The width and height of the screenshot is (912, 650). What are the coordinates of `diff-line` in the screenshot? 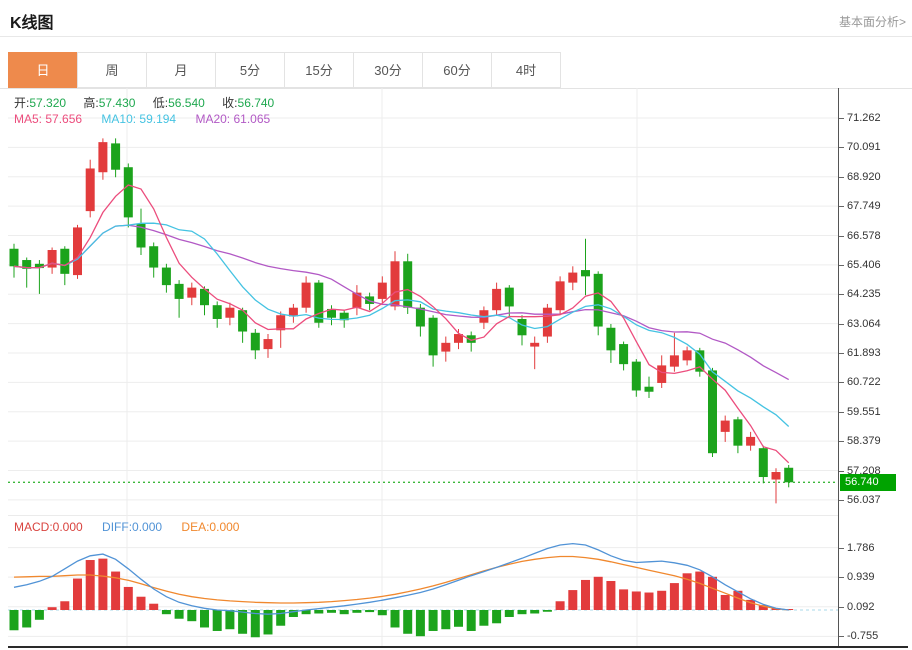 It's located at (401, 578).